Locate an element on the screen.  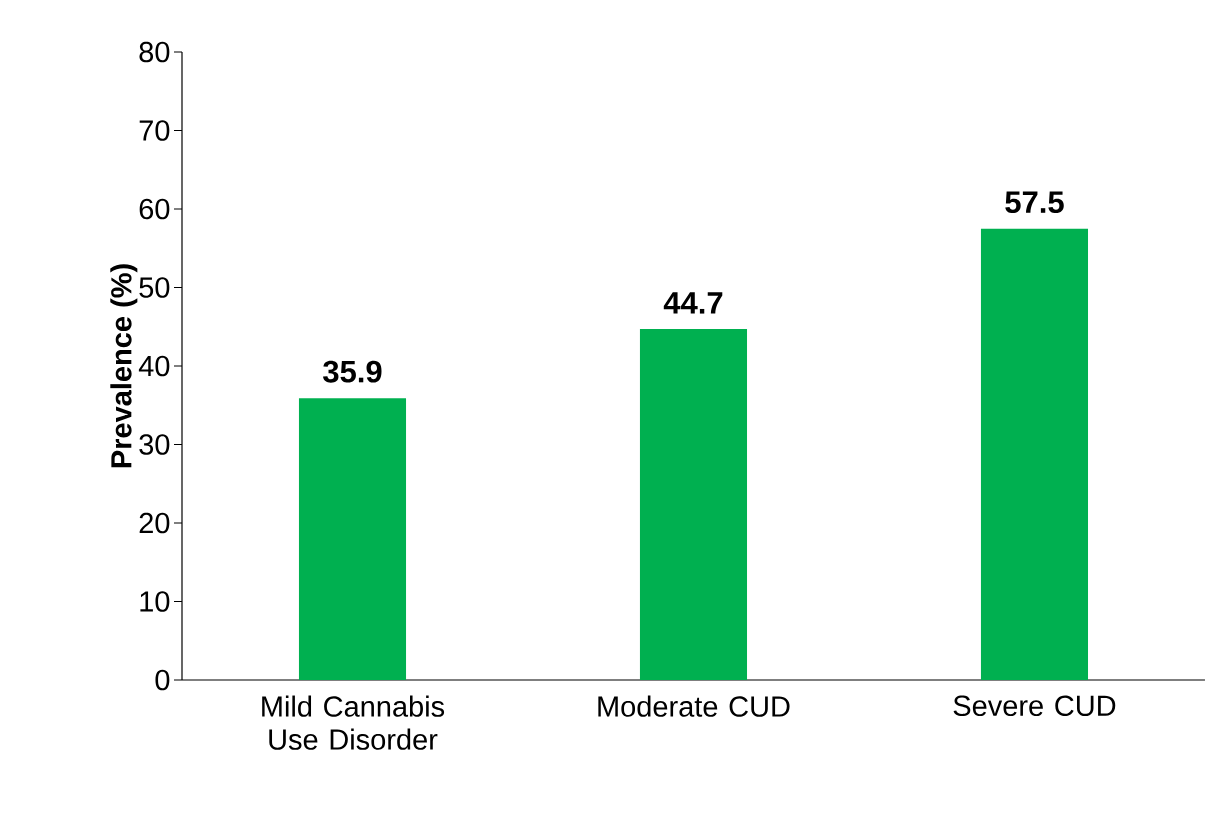
y-tick-label: 0 is located at coordinates (162, 680).